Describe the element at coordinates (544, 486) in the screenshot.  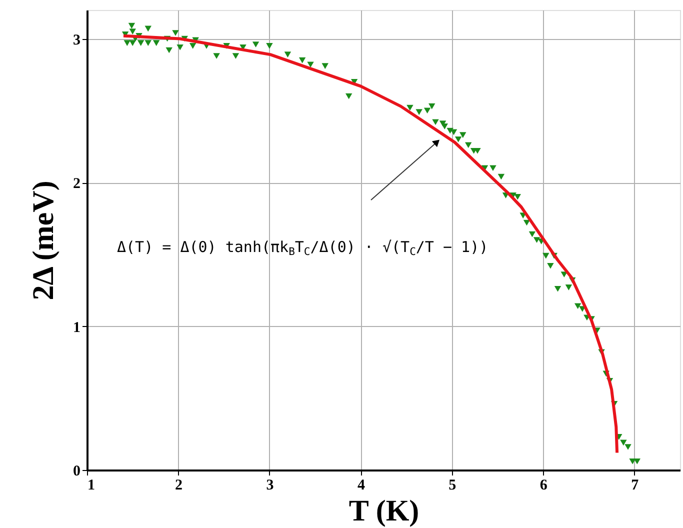
I see `x-tick-label: 6` at that location.